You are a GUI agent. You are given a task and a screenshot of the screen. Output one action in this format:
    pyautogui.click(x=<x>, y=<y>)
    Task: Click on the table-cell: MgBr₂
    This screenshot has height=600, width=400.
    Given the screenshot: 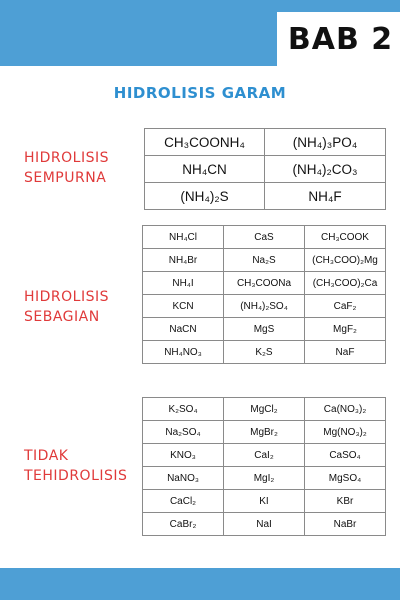 What is the action you would take?
    pyautogui.click(x=264, y=432)
    